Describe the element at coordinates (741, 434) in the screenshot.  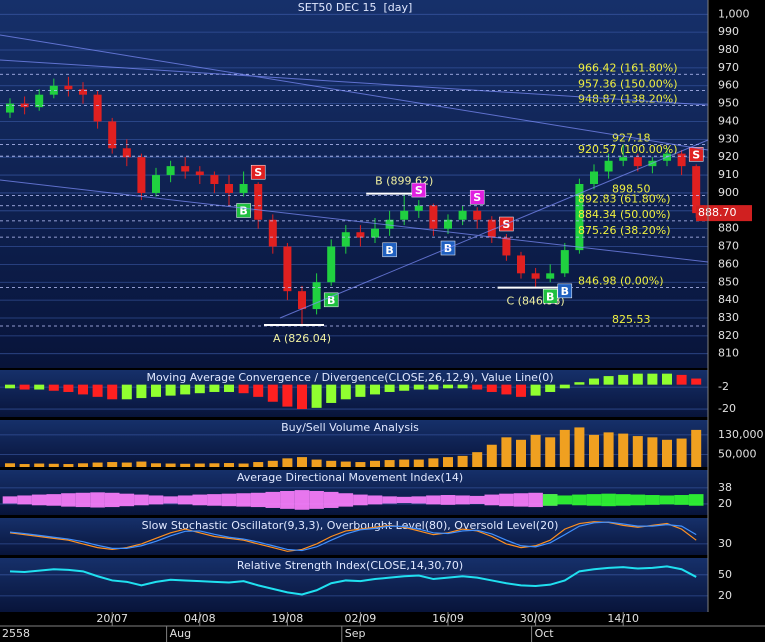
I see `y-tick-label: 130,000` at that location.